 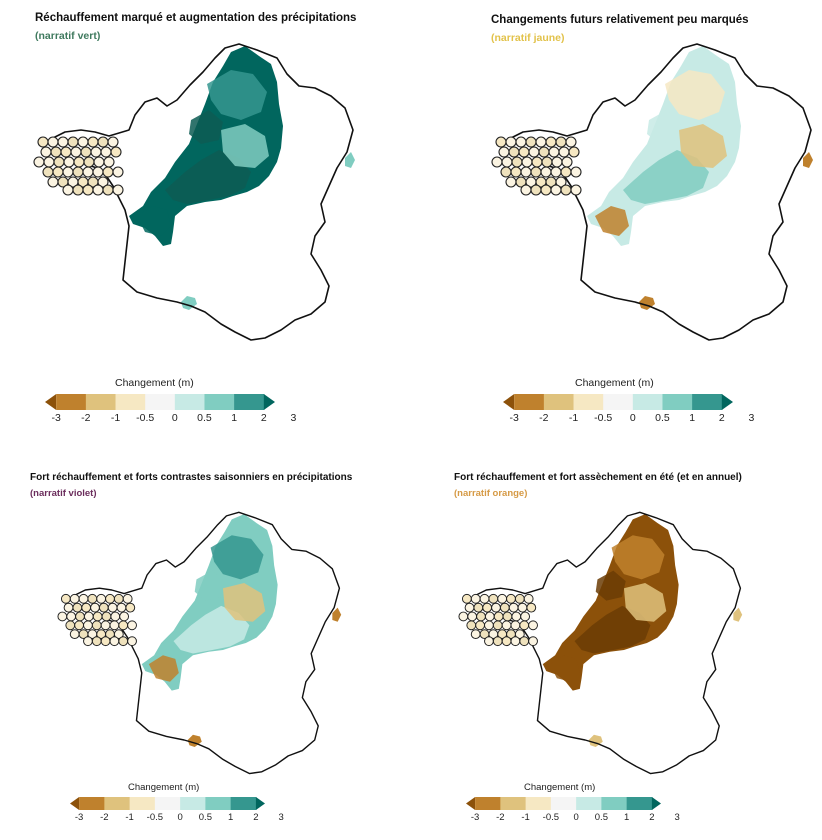 What do you see at coordinates (528, 38) in the screenshot?
I see `panel-subtitle: (narratif jaune)` at bounding box center [528, 38].